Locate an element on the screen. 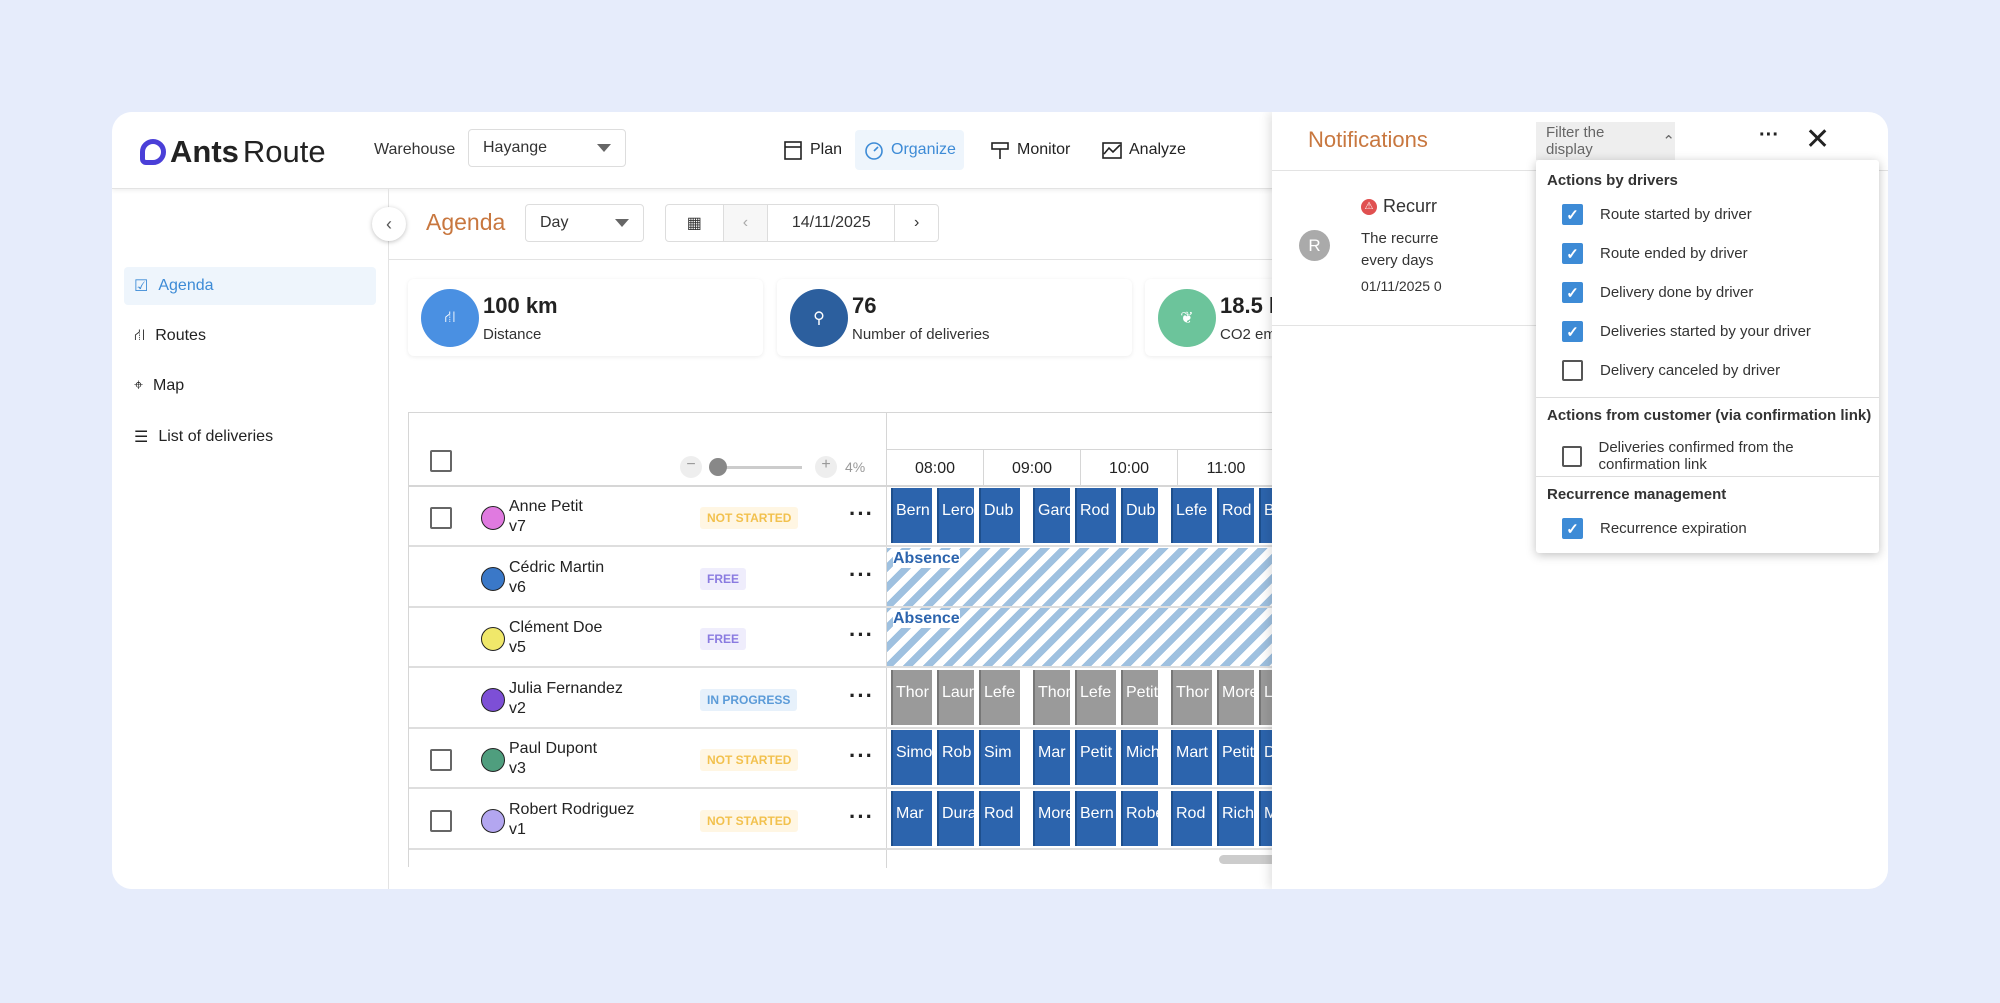 Image resolution: width=2000 pixels, height=1003 pixels. driver-name: Robert Rodriguez v1 is located at coordinates (571, 820).